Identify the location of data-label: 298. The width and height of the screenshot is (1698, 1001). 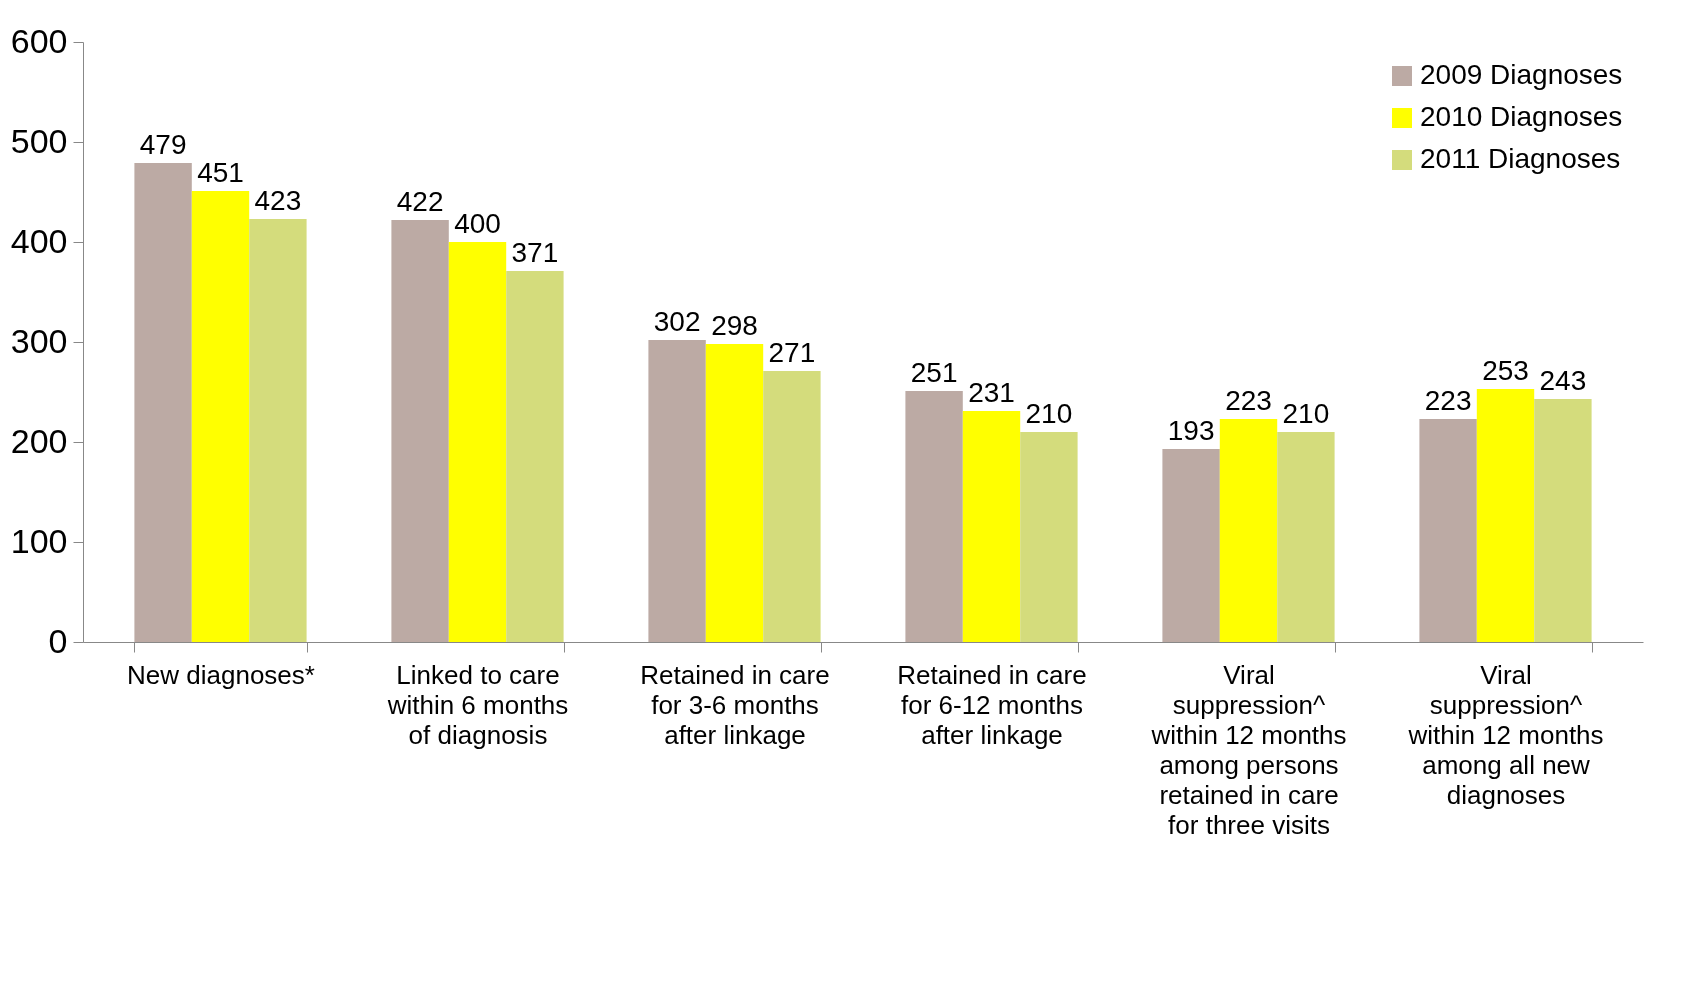
(734, 325).